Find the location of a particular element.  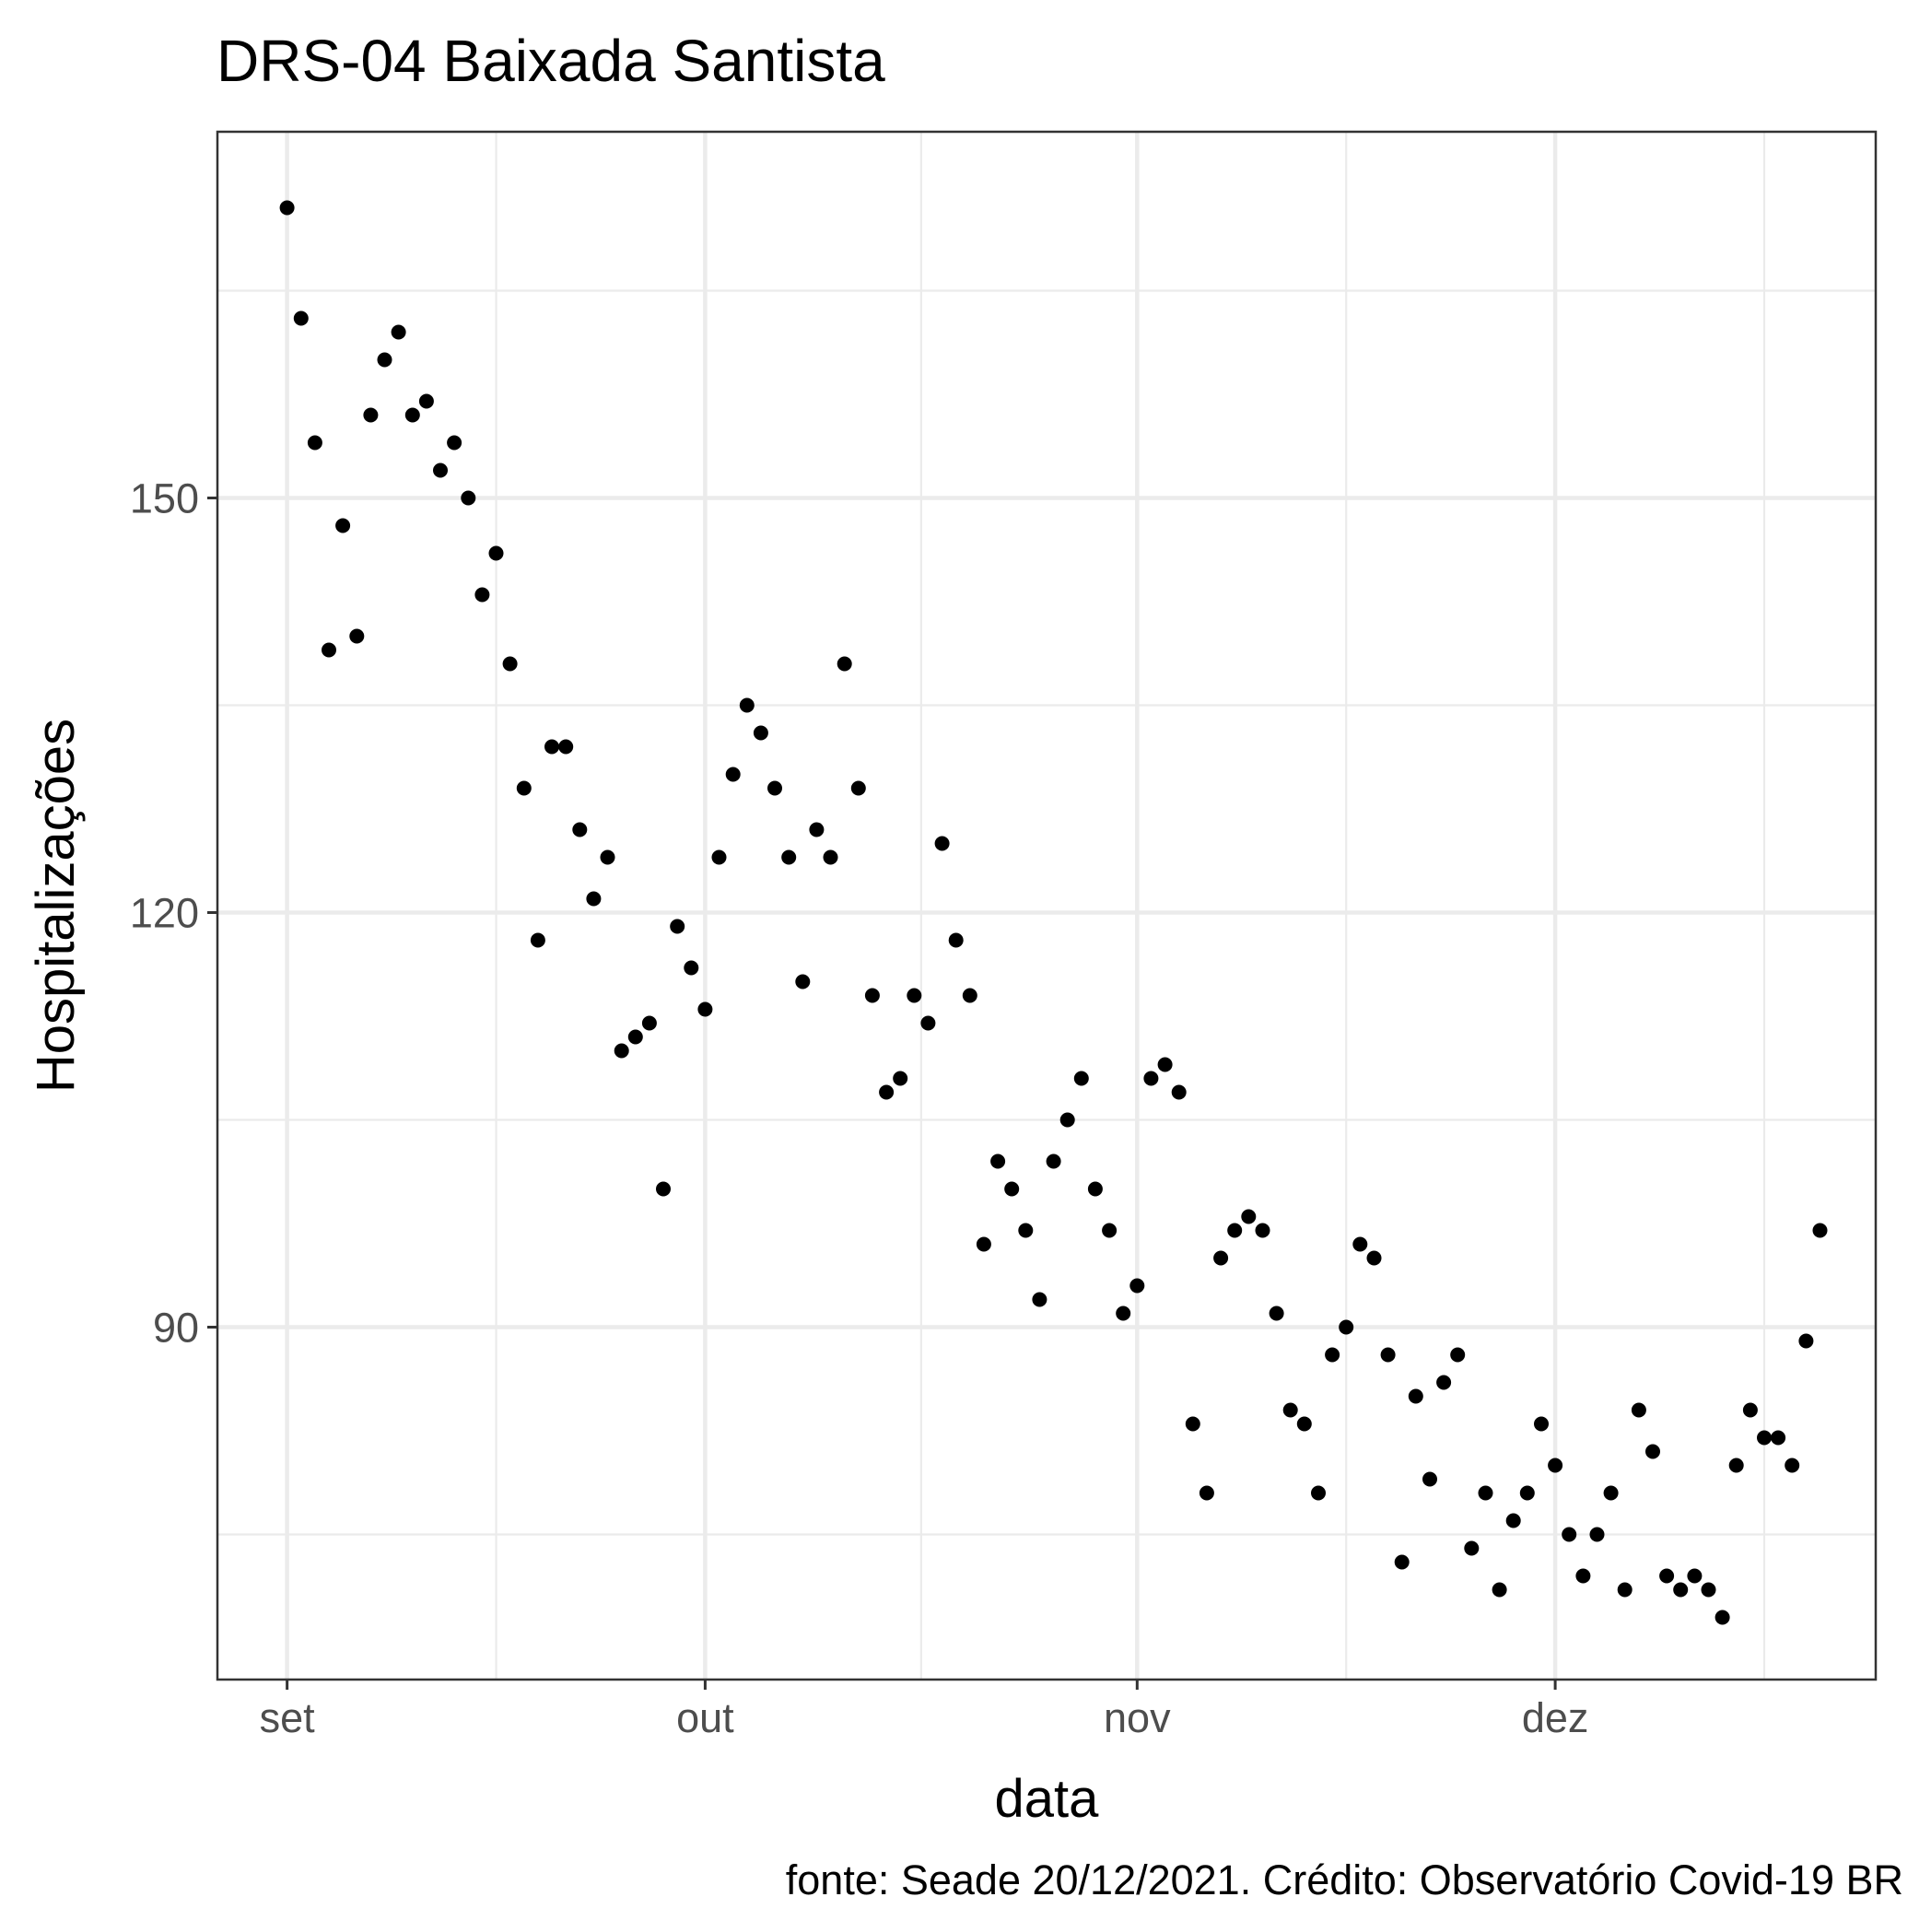

x-tick-label: set is located at coordinates (288, 1717).